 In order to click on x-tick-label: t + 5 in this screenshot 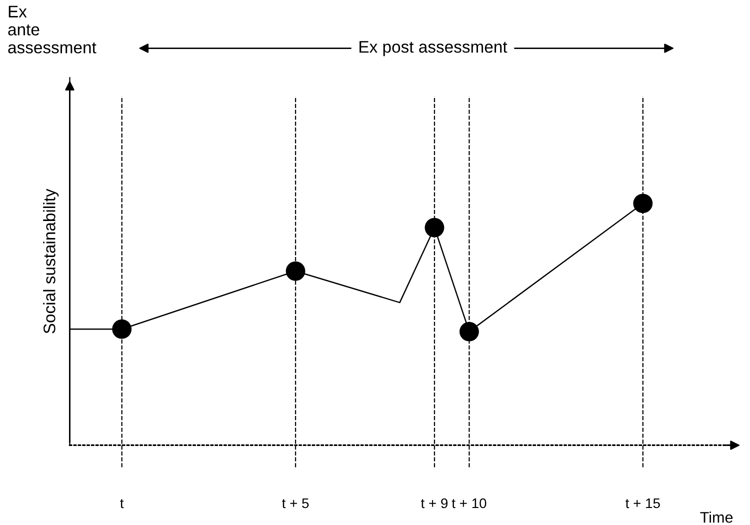, I will do `click(295, 503)`.